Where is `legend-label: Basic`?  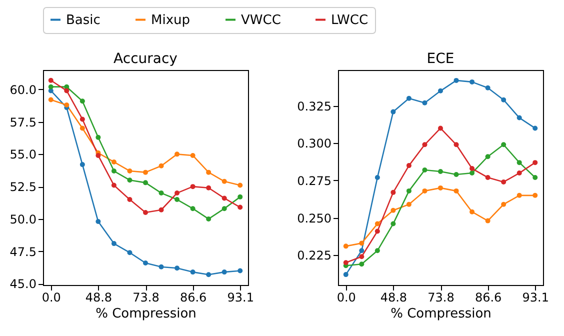
legend-label: Basic is located at coordinates (83, 20).